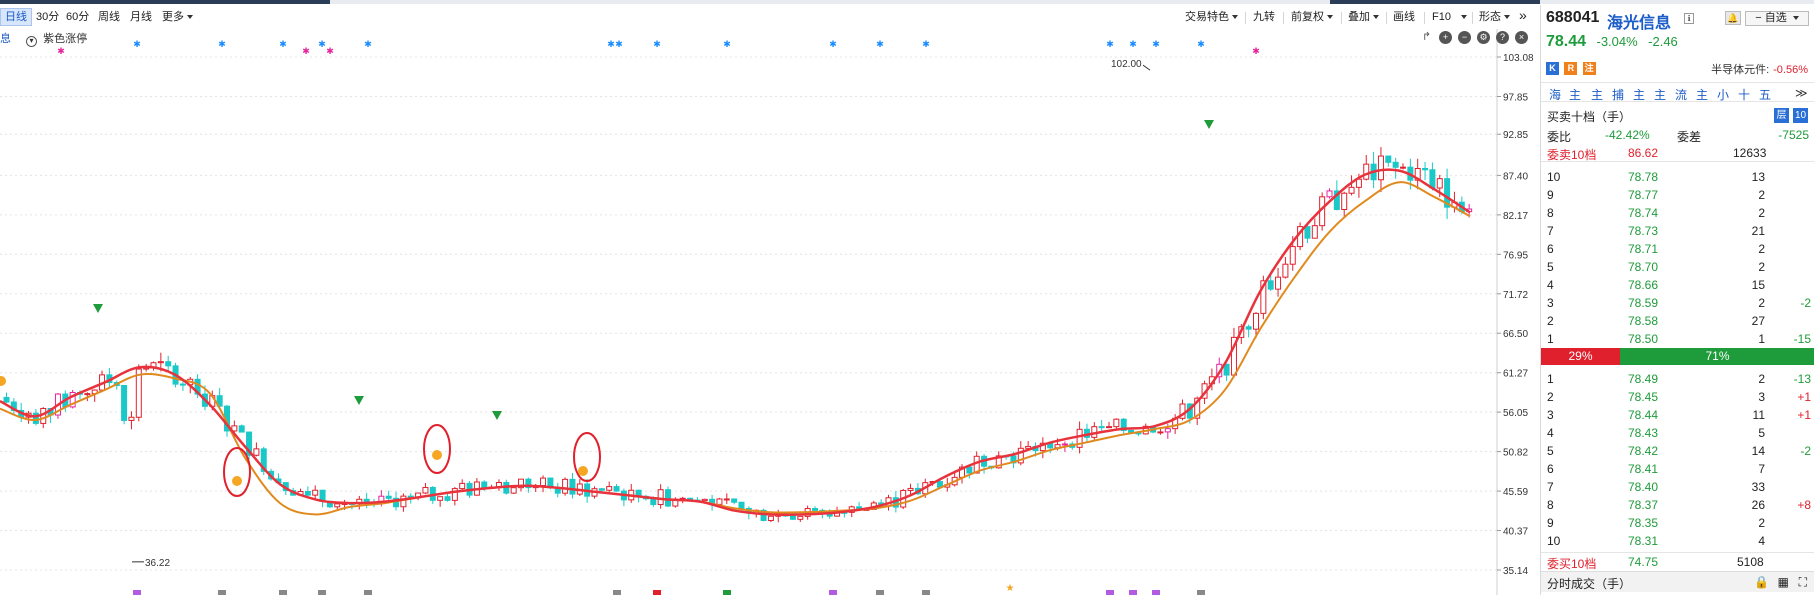 The height and width of the screenshot is (595, 1814). Describe the element at coordinates (1426, 37) in the screenshot. I see `share-icon: ↱` at that location.